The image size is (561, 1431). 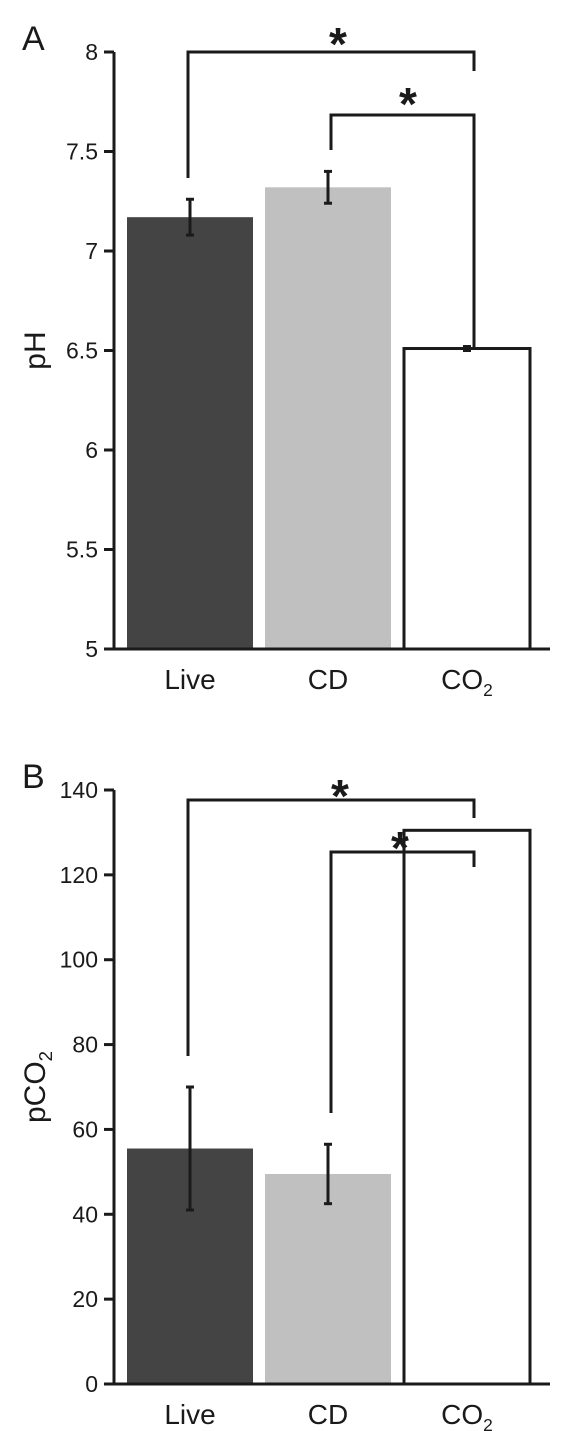 I want to click on y-axis-label-subscript: 2, so click(x=45, y=1056).